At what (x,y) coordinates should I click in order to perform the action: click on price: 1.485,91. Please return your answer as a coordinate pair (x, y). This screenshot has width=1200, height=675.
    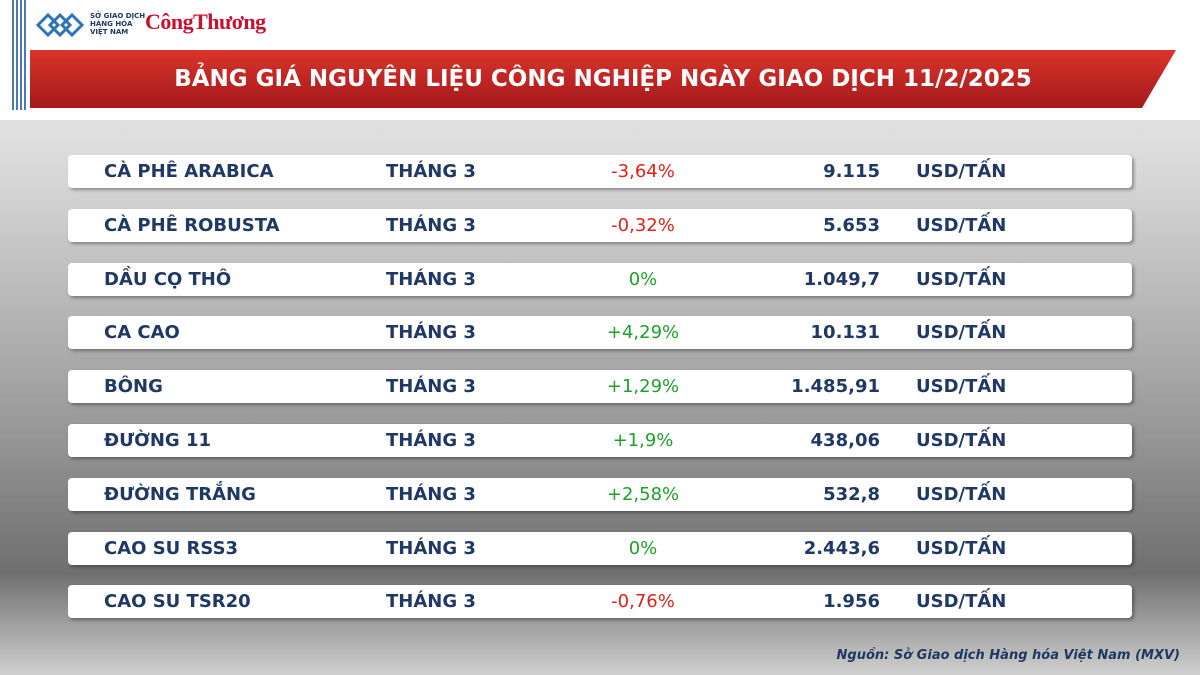
    Looking at the image, I should click on (835, 387).